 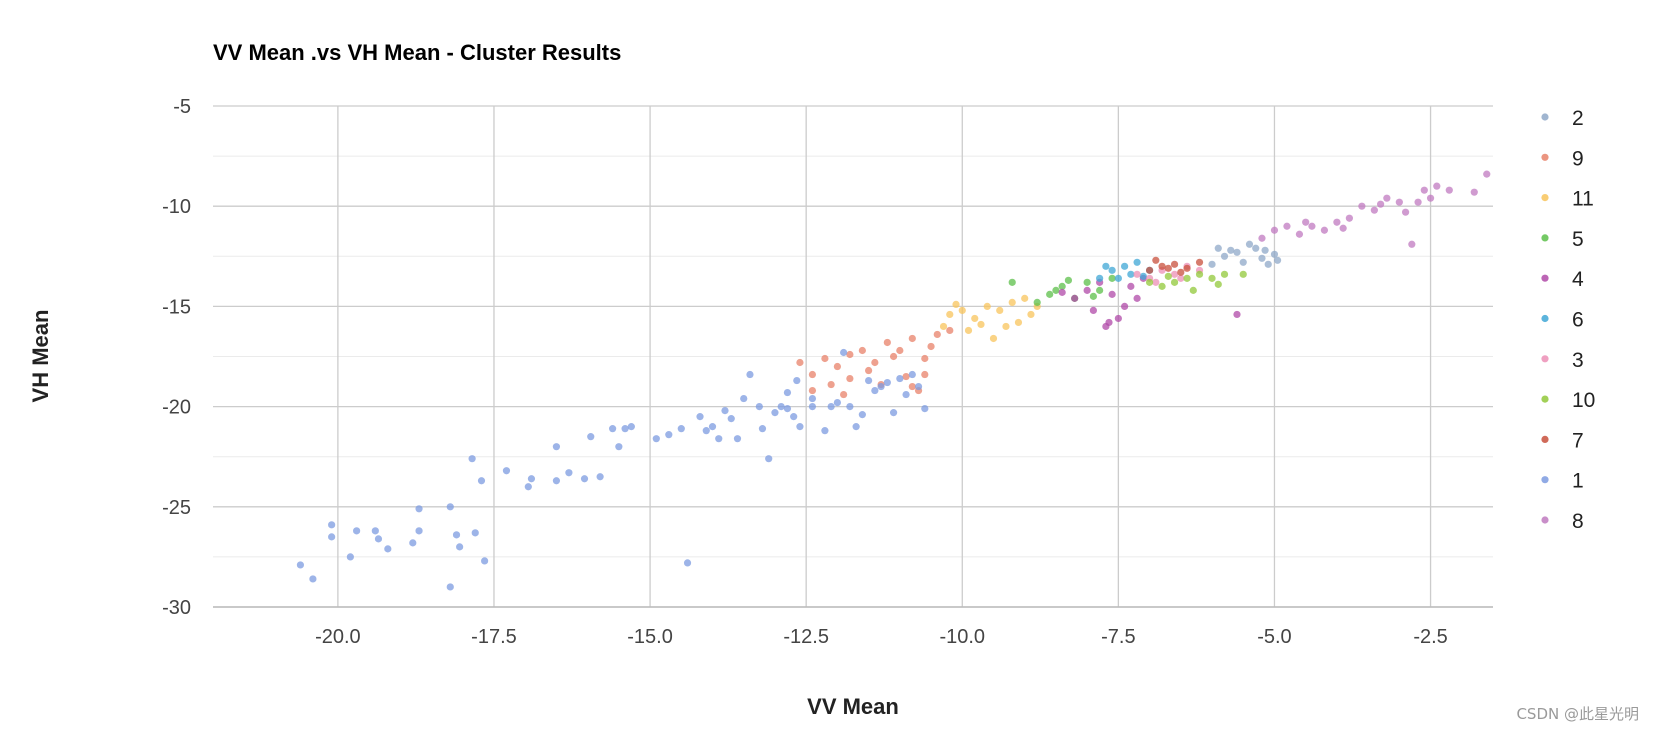 What do you see at coordinates (806, 637) in the screenshot?
I see `x-tick-label: -12.5` at bounding box center [806, 637].